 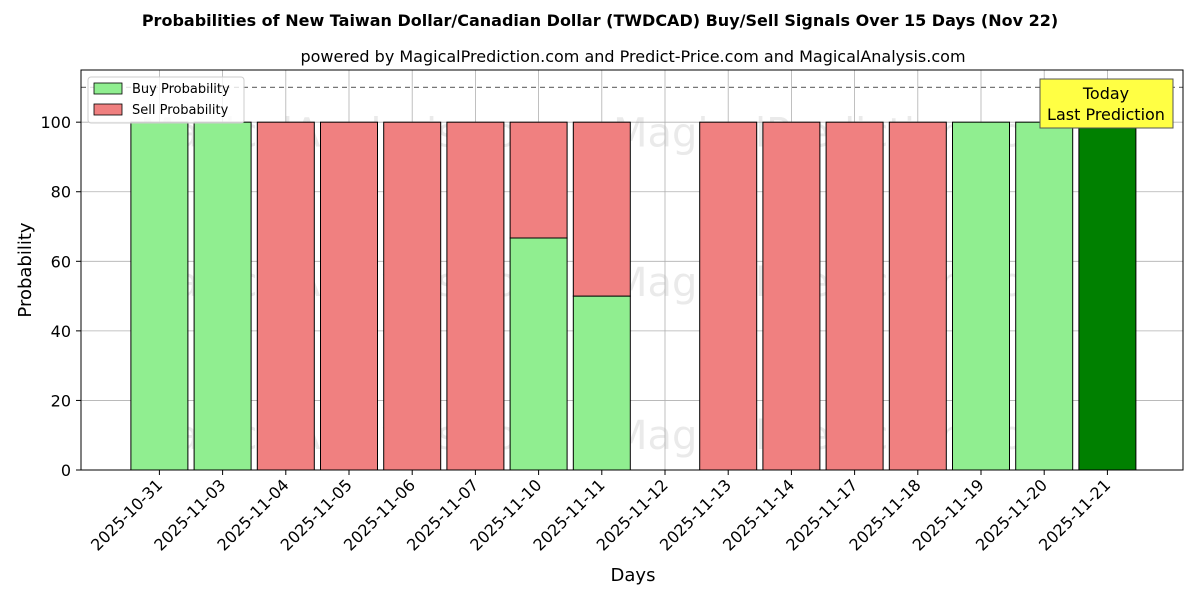 What do you see at coordinates (61, 261) in the screenshot?
I see `y-tick-label: 60` at bounding box center [61, 261].